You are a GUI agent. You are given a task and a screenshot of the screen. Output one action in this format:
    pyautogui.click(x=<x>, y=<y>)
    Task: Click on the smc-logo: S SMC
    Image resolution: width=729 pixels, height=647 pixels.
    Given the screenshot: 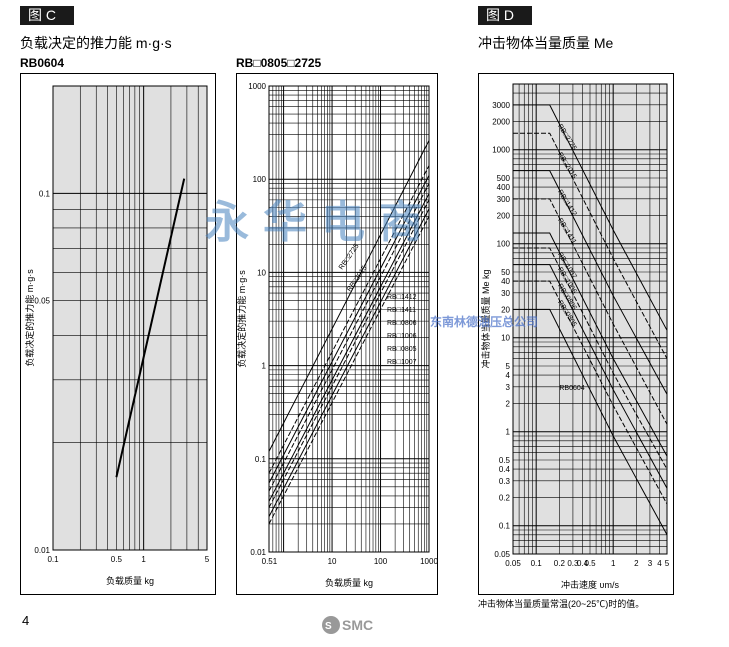 What is the action you would take?
    pyautogui.click(x=347, y=625)
    